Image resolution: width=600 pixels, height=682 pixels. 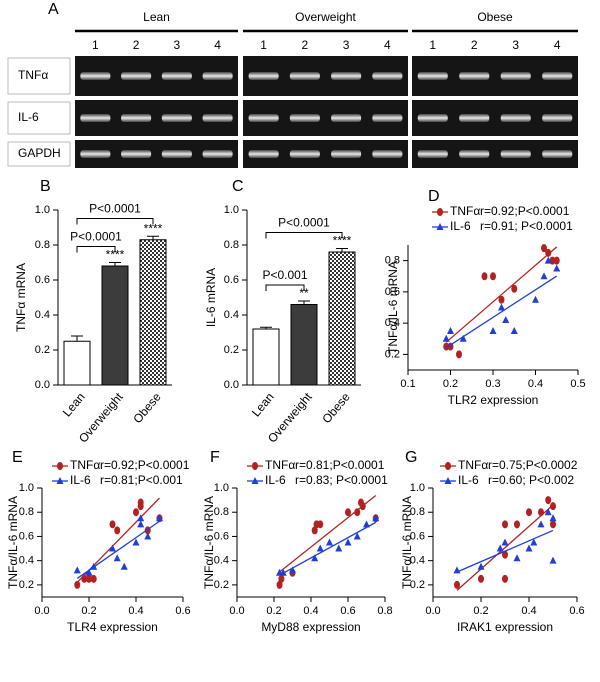 I want to click on lane-label: 2, so click(x=136, y=45).